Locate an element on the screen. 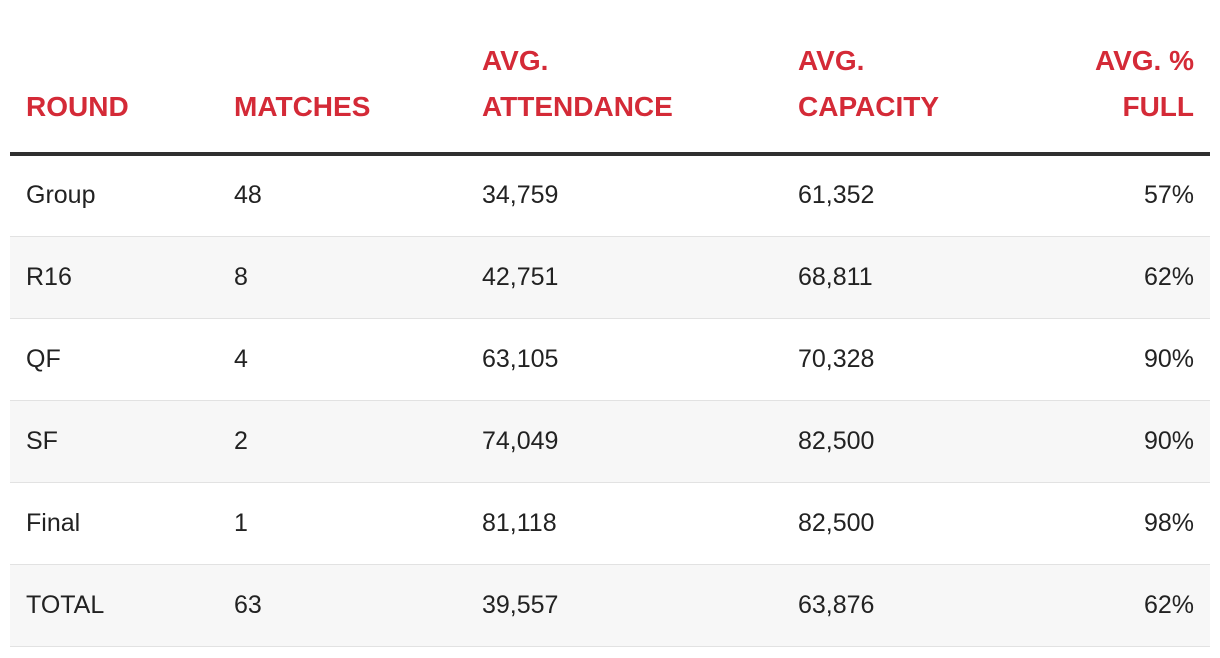  cell-avg-attendance: 74,049 is located at coordinates (624, 441).